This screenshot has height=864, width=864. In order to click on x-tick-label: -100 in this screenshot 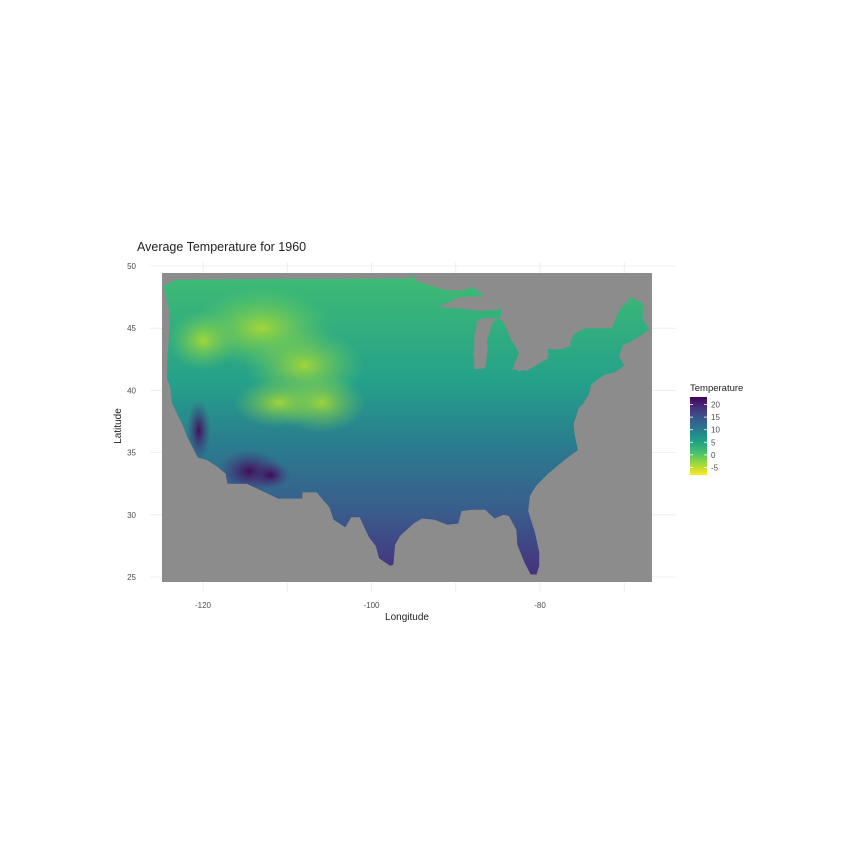, I will do `click(371, 605)`.